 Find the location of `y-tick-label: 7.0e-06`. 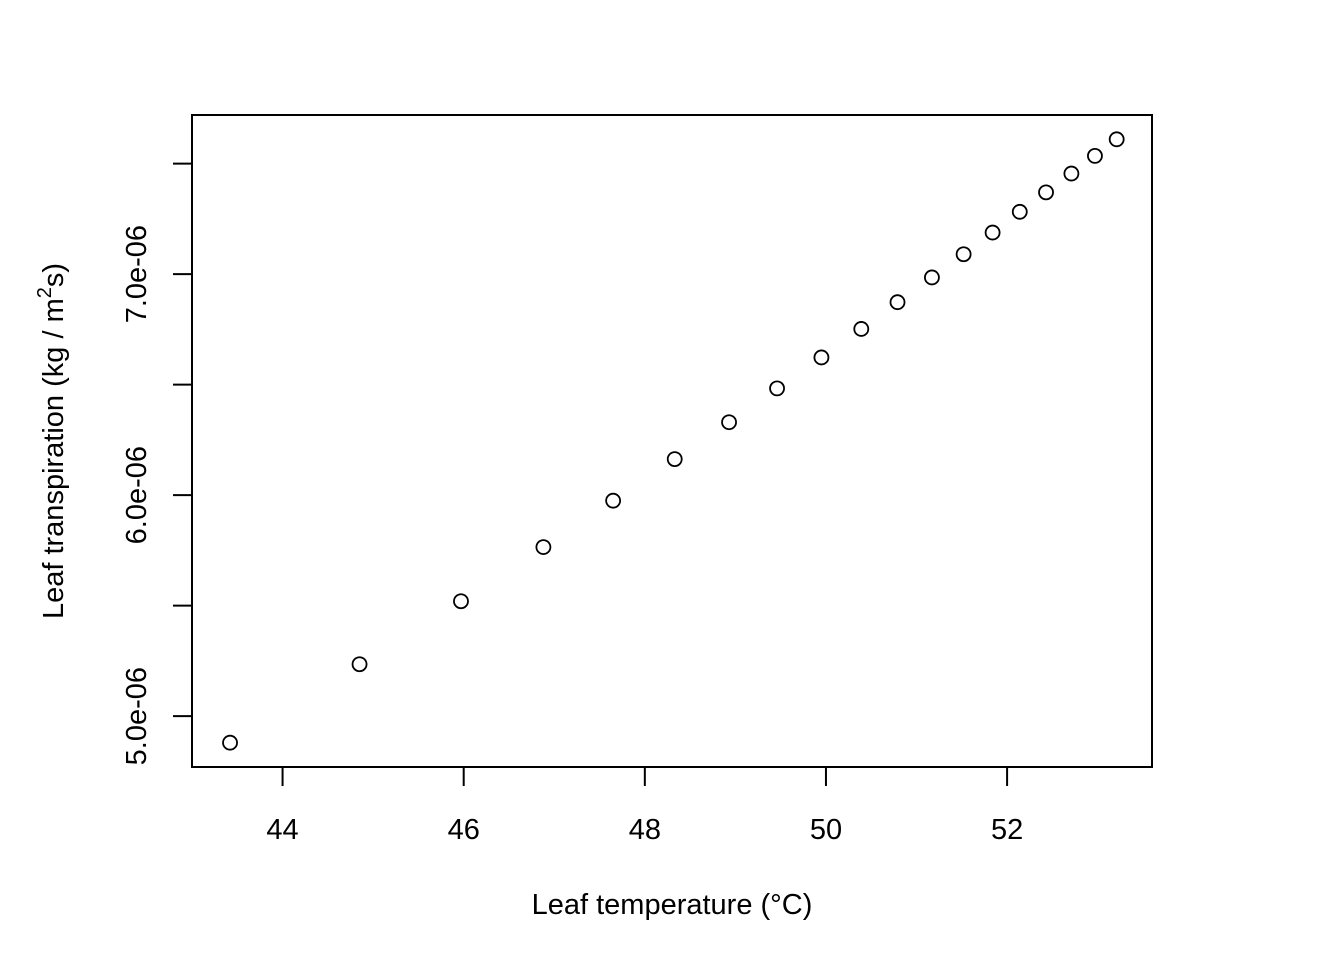

y-tick-label: 7.0e-06 is located at coordinates (137, 274).